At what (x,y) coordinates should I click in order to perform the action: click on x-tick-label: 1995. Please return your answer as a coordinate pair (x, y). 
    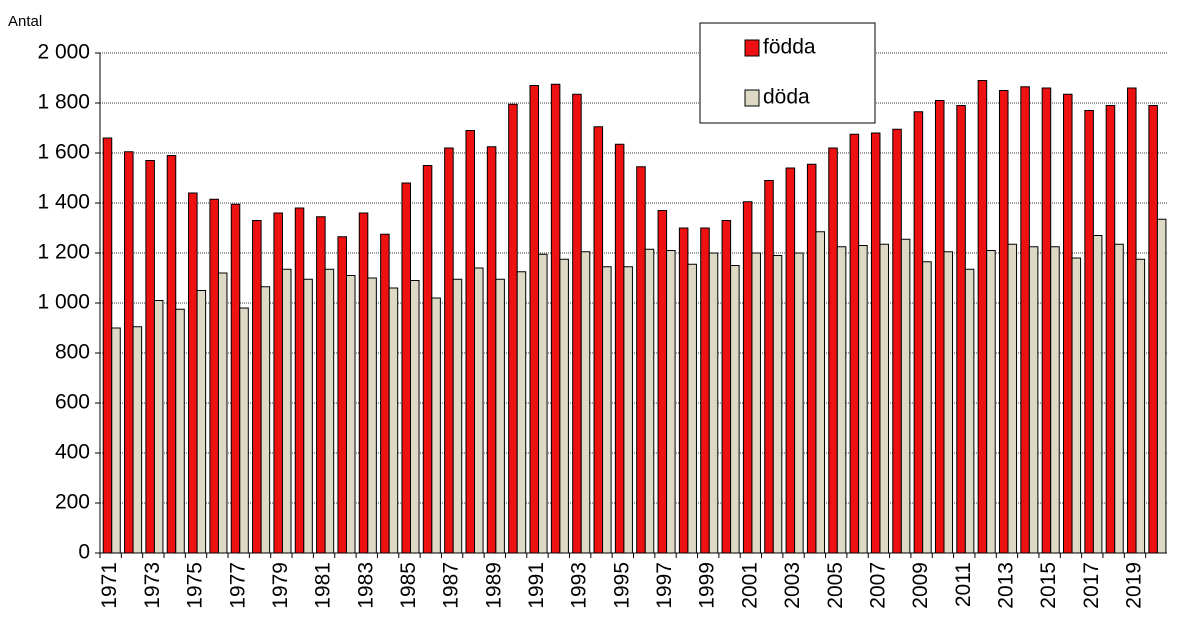
    Looking at the image, I should click on (621, 585).